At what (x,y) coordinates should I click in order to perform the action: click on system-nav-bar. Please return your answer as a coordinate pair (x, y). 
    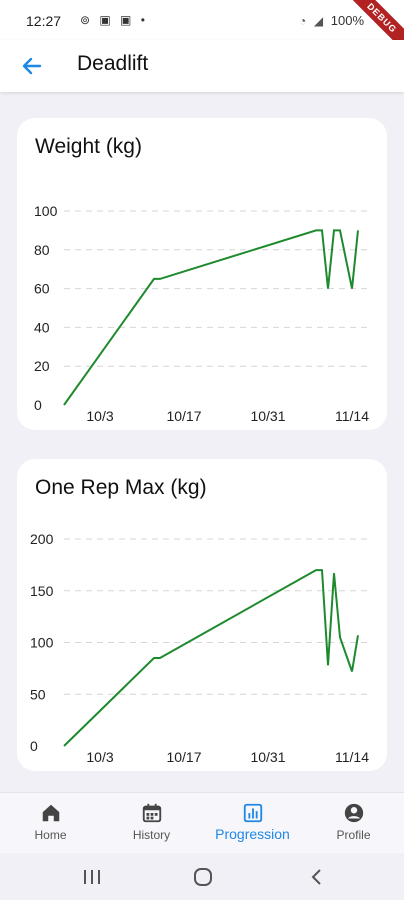
    Looking at the image, I should click on (202, 876).